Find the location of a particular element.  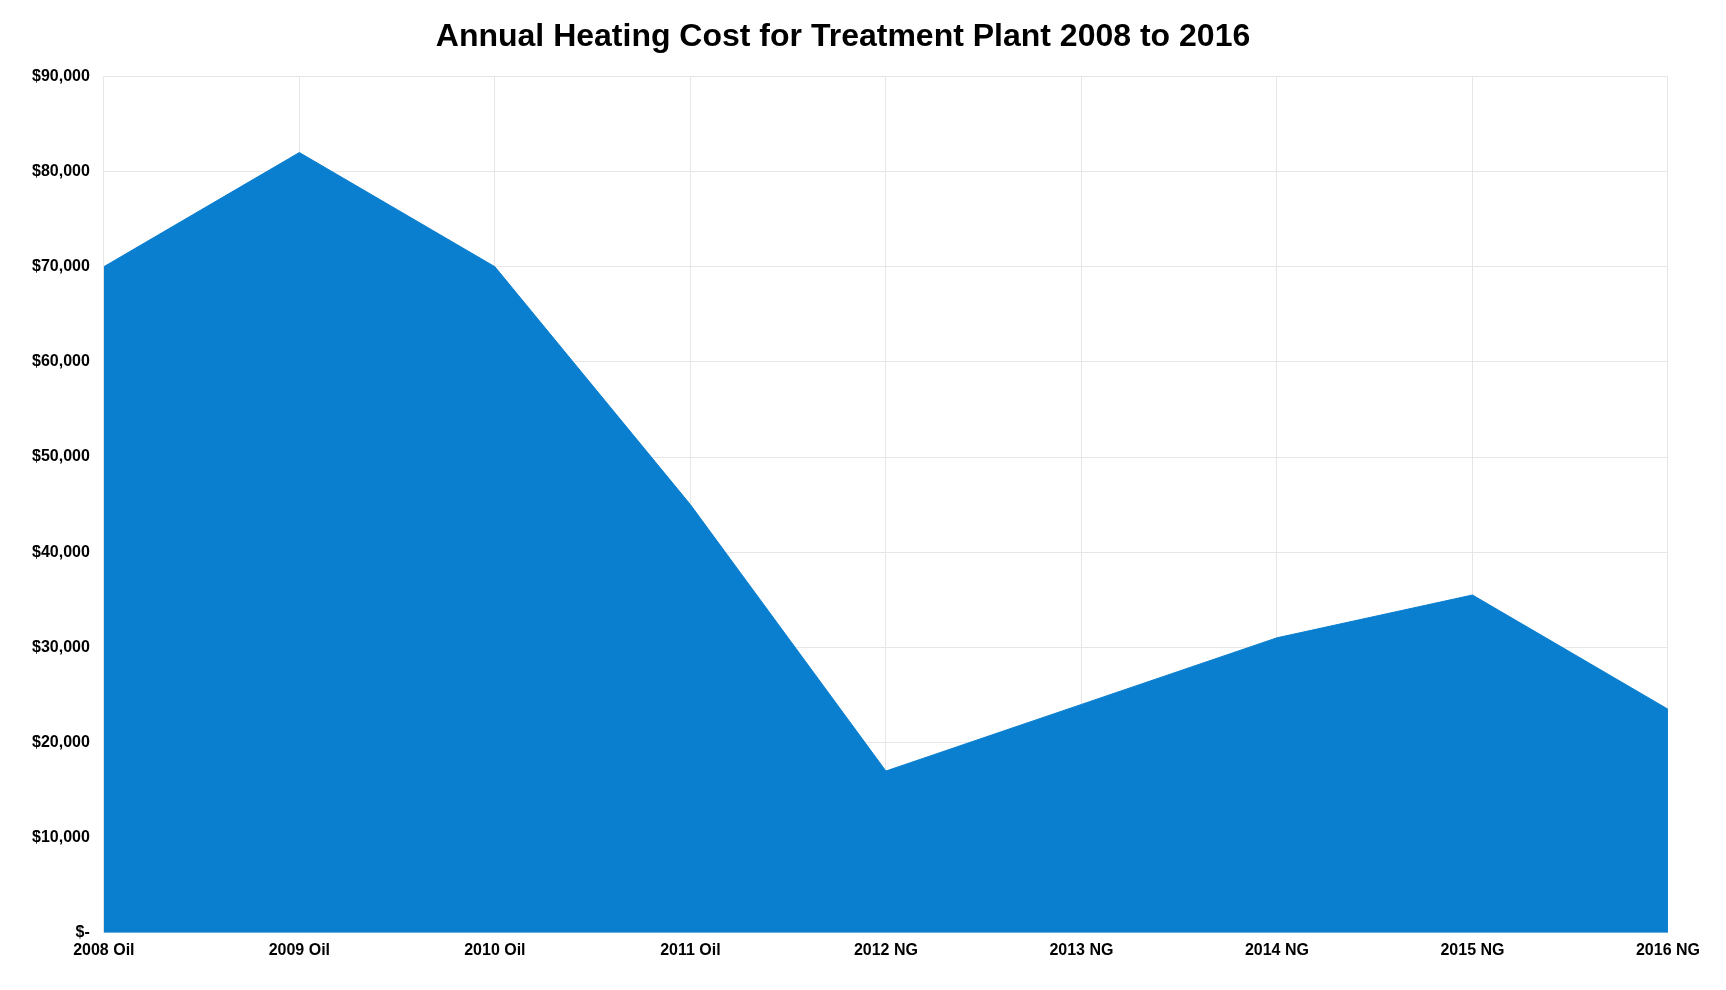

x-tick-label: 2015 NG is located at coordinates (1472, 949).